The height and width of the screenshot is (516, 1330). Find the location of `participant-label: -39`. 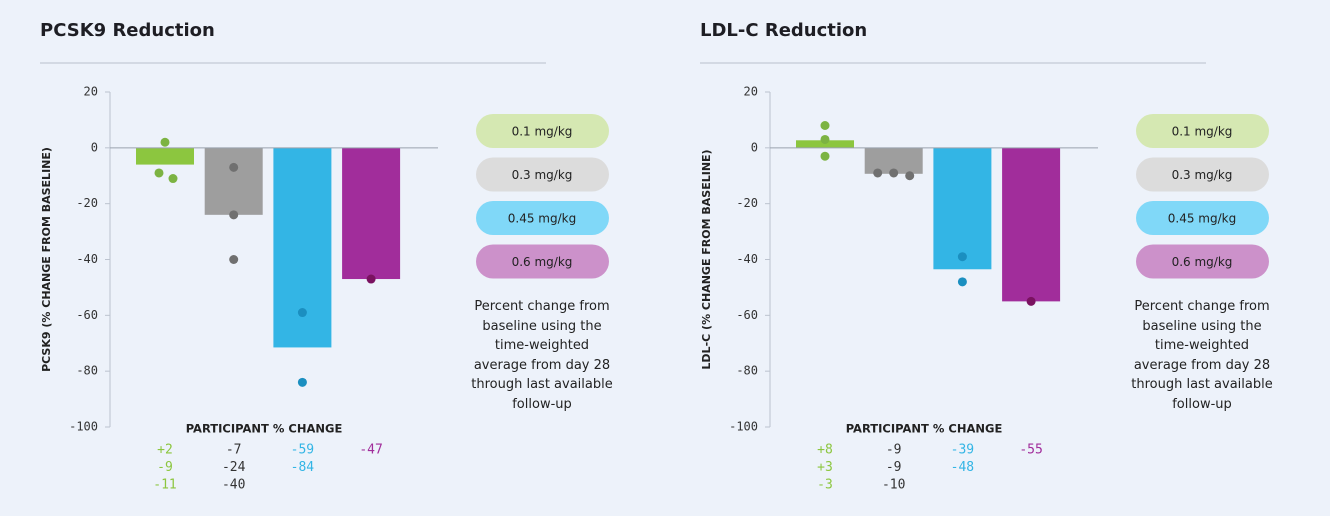

participant-label: -39 is located at coordinates (962, 450).